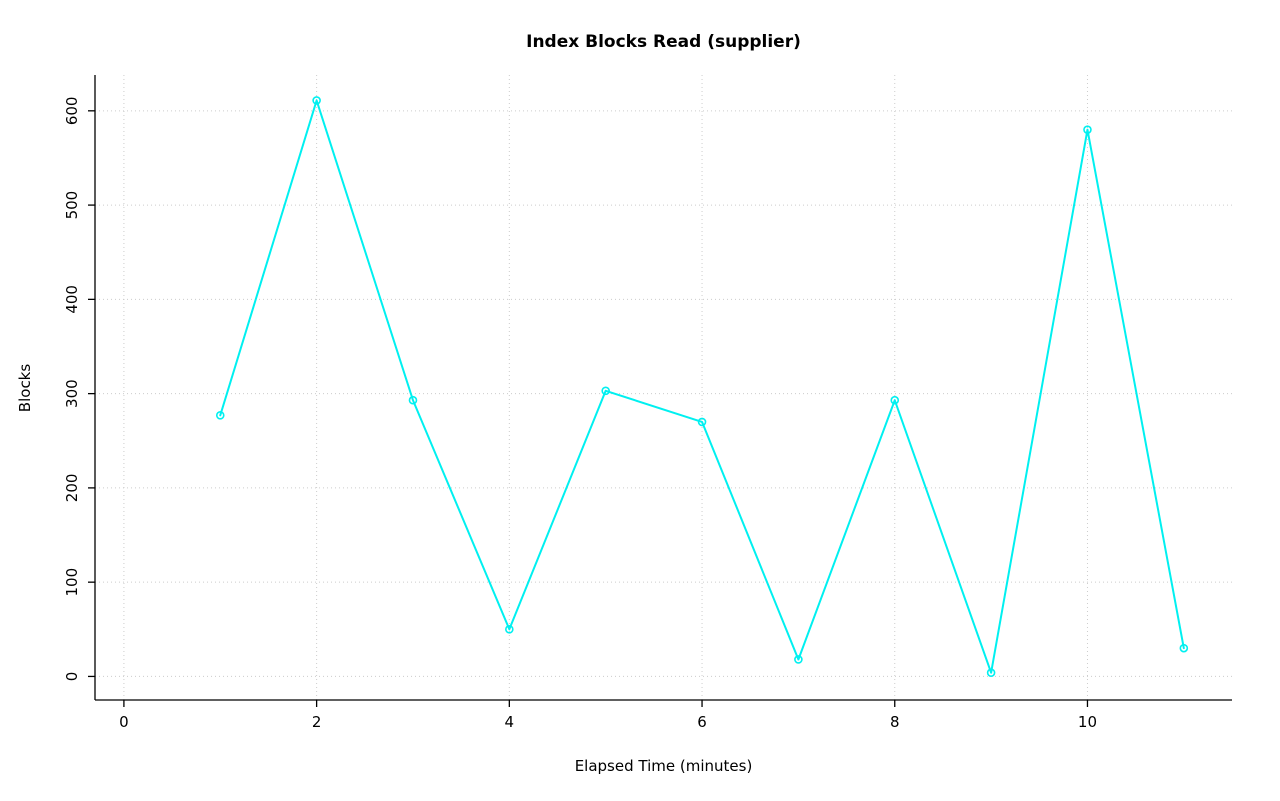 This screenshot has height=801, width=1280. I want to click on x-tick-label: 2, so click(317, 722).